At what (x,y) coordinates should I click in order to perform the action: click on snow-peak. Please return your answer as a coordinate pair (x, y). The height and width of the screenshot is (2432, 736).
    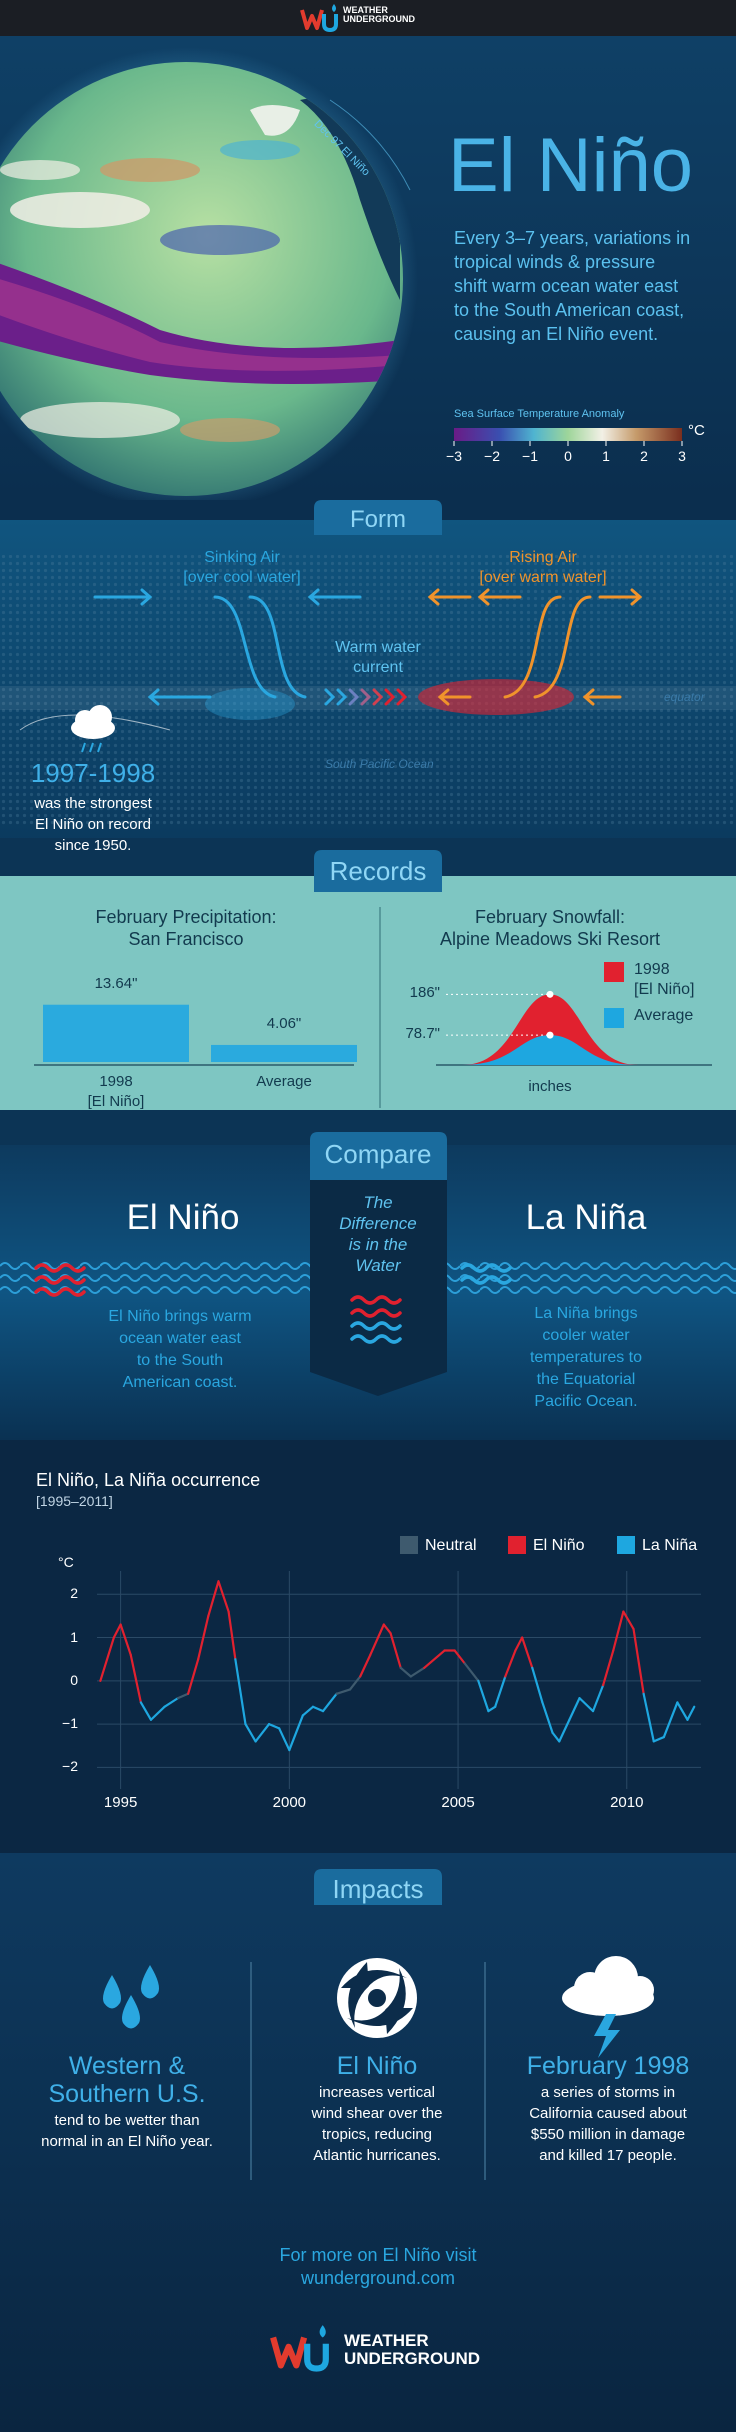
    Looking at the image, I should click on (550, 1035).